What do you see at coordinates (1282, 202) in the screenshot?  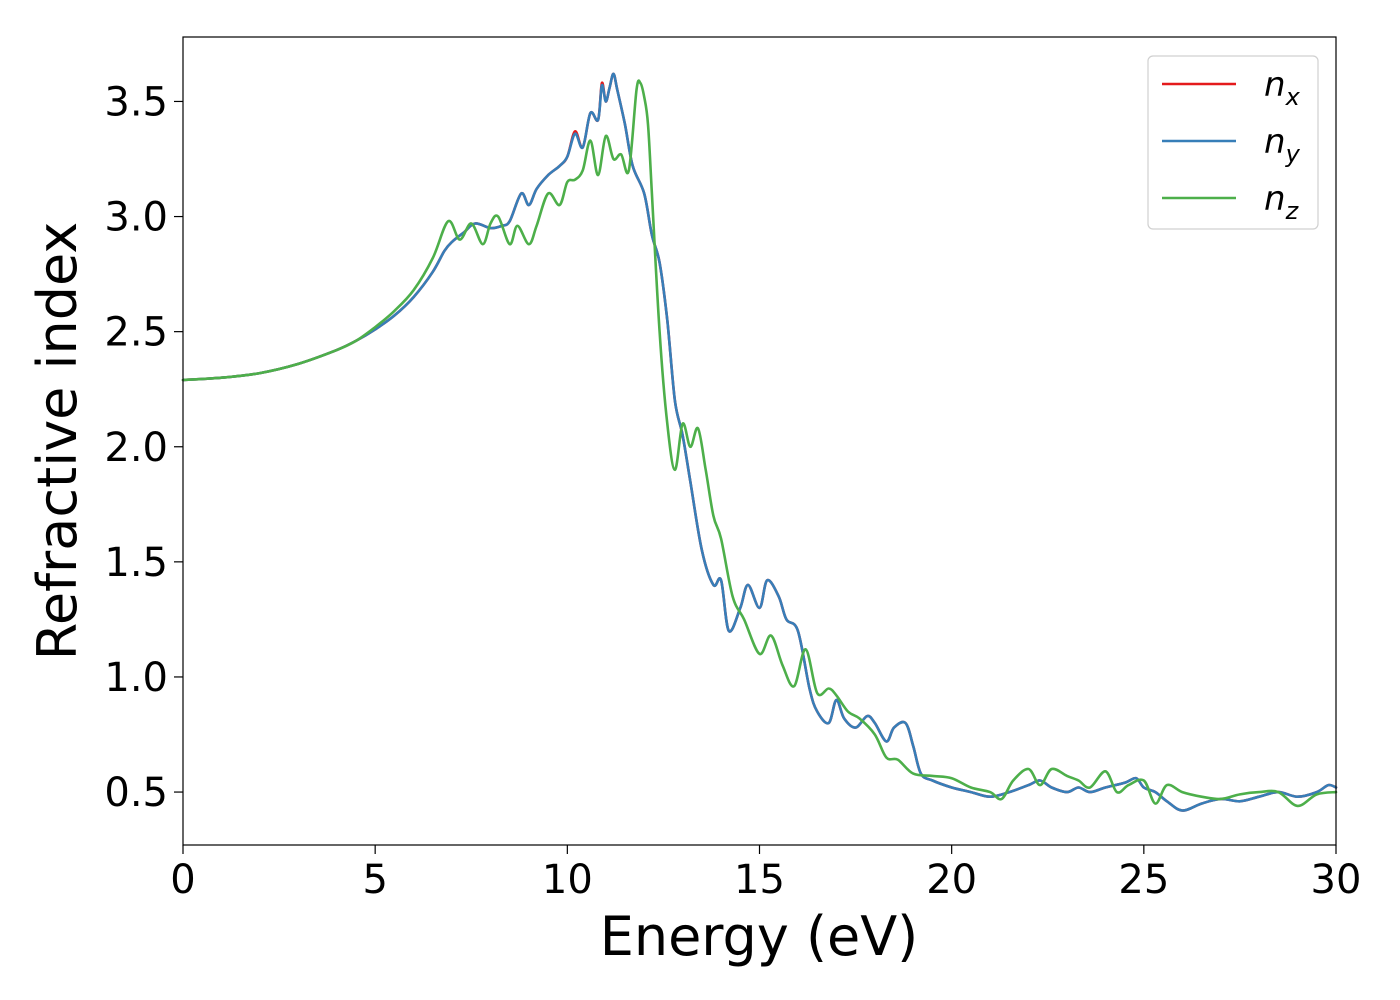 I see `legend-label-nz: nz` at bounding box center [1282, 202].